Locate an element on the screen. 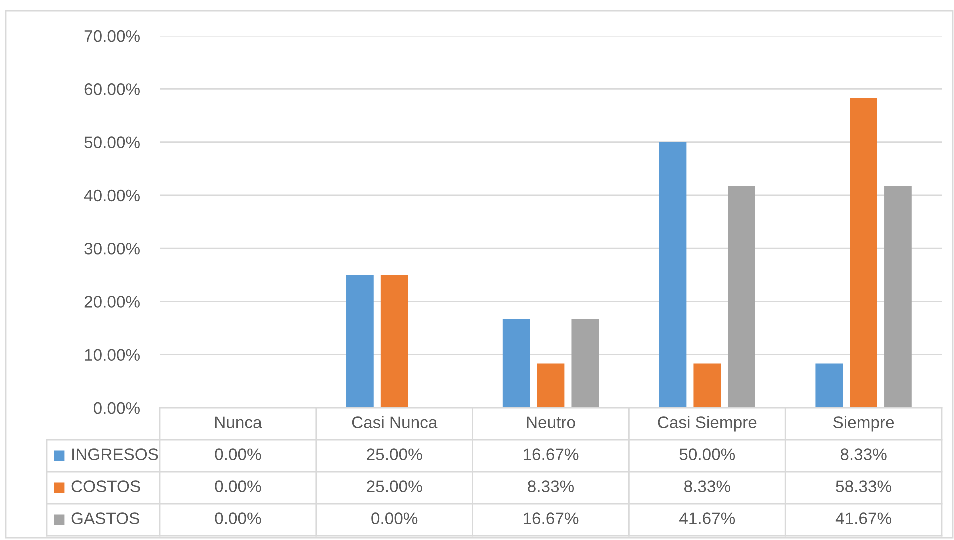 The height and width of the screenshot is (540, 954). y-tick-label: 60.00% is located at coordinates (112, 90).